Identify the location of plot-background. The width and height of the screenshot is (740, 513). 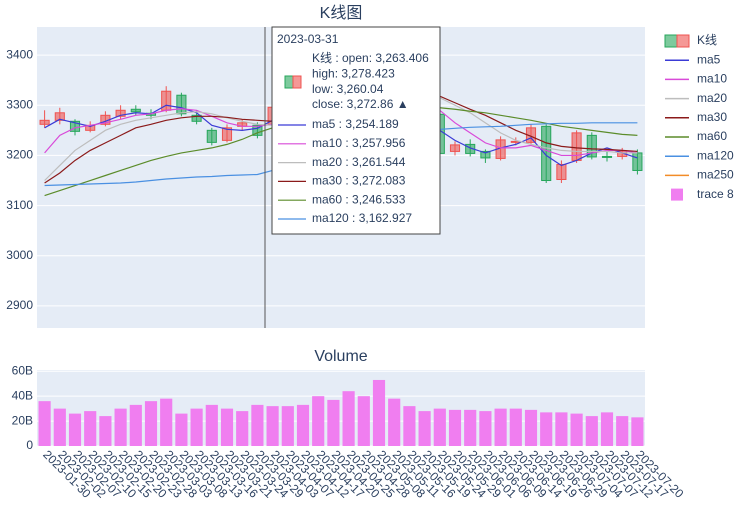
(341, 408).